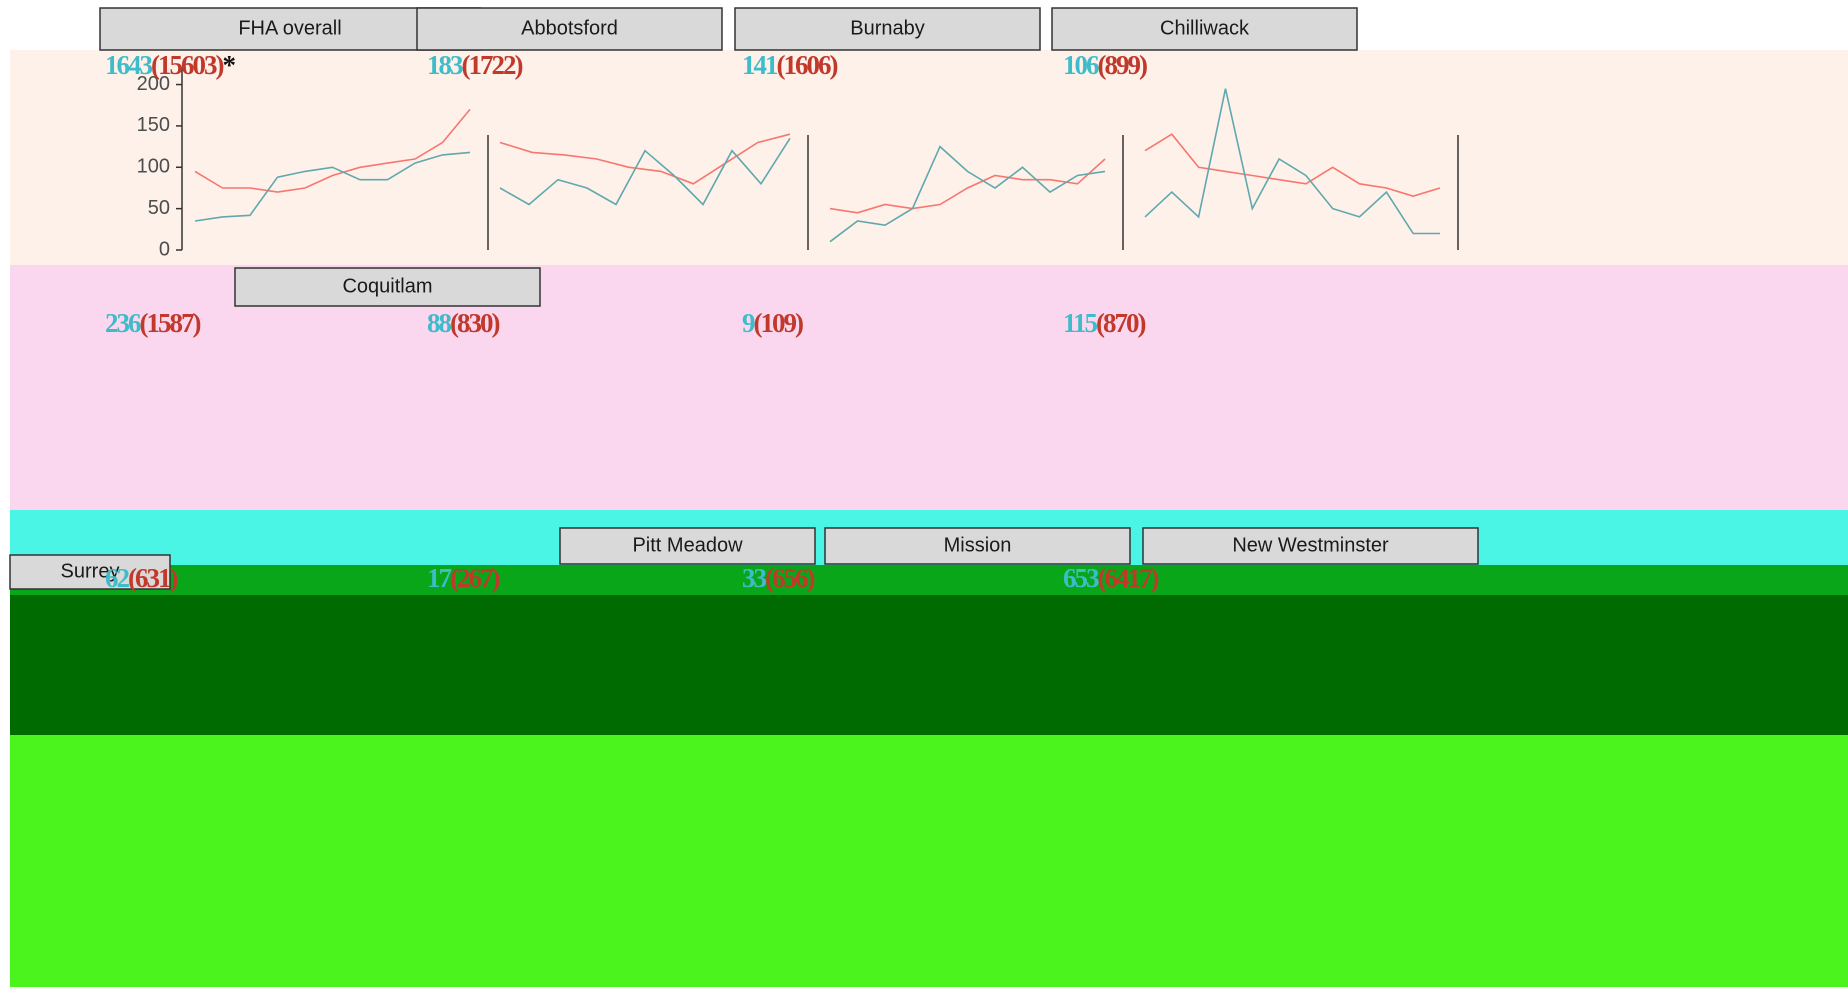 This screenshot has height=987, width=1848. I want to click on count: 62, so click(117, 578).